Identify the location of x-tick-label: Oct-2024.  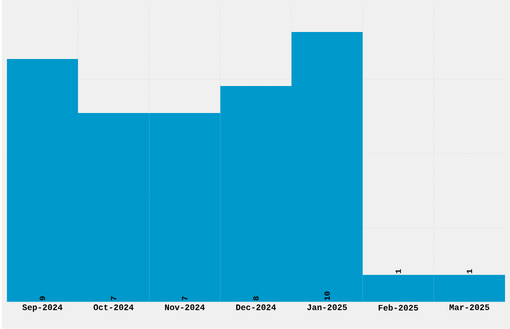
(114, 307).